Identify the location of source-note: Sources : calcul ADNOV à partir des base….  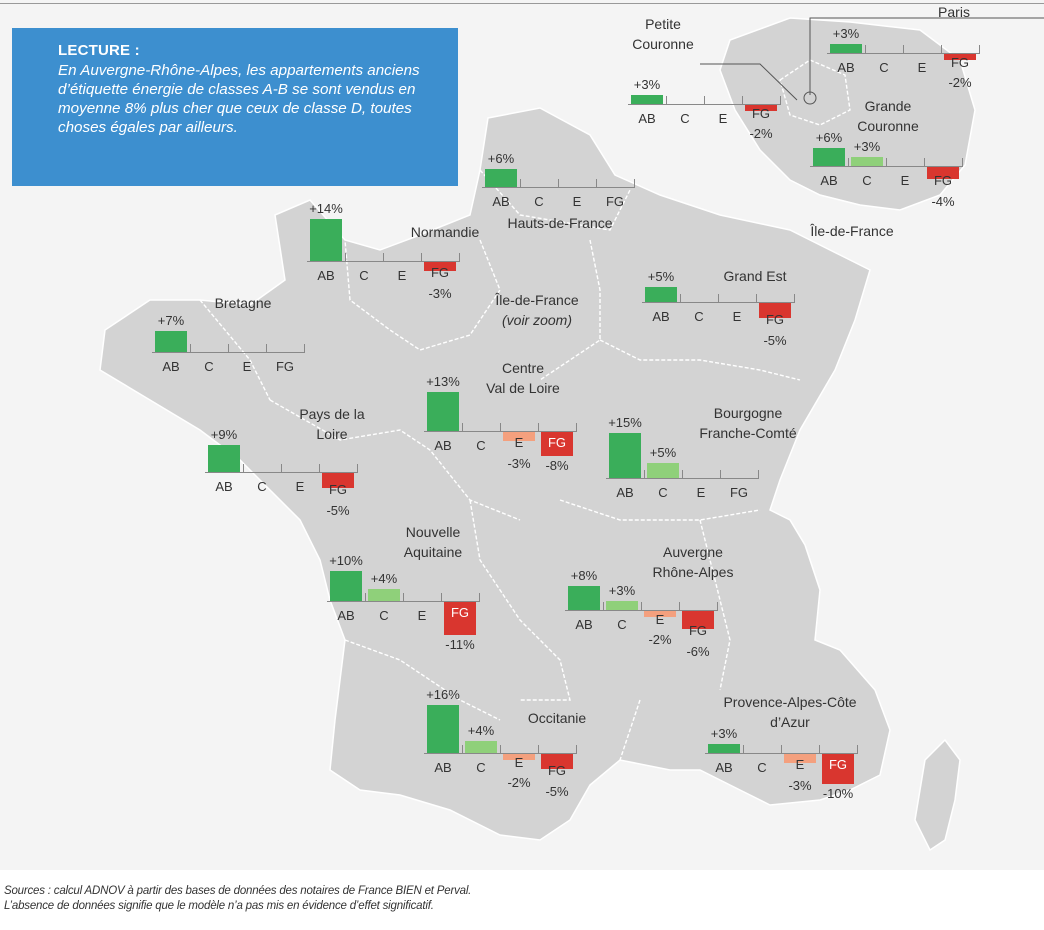
(237, 899).